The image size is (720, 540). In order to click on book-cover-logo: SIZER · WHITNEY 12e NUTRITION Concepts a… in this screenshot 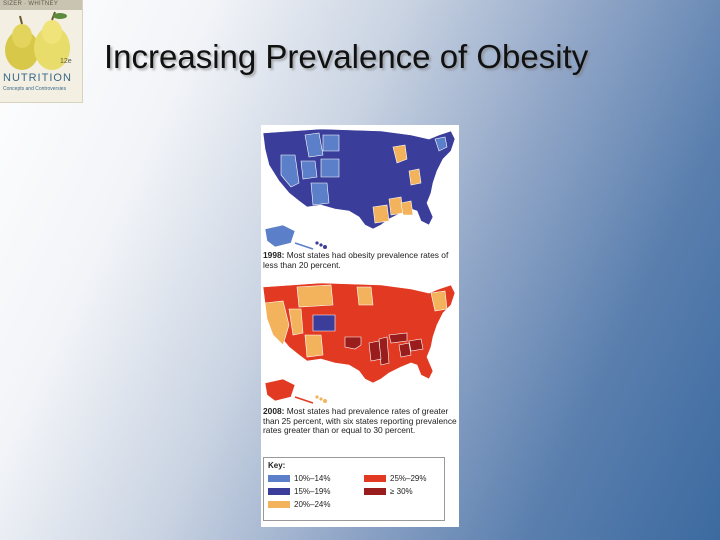, I will do `click(41, 51)`.